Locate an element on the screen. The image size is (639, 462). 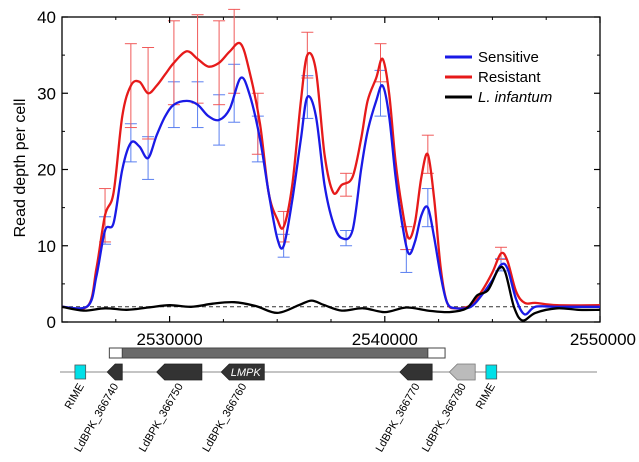
legend: Sensitive Resistant L. infantum is located at coordinates (498, 77).